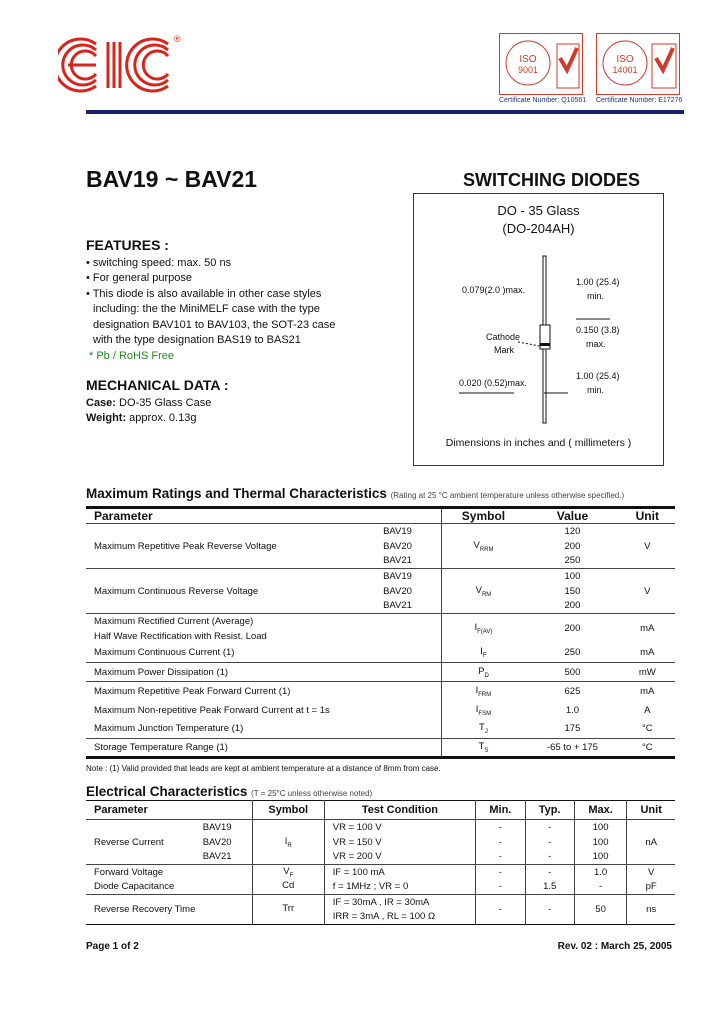 This screenshot has width=720, height=1012. Describe the element at coordinates (399, 887) in the screenshot. I see `cell: f = 1MHz ; VR = 0` at that location.